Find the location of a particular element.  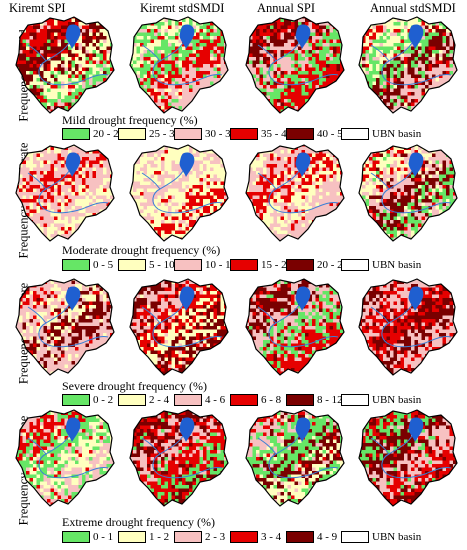

legend-label: 5 - 10 is located at coordinates (162, 265).